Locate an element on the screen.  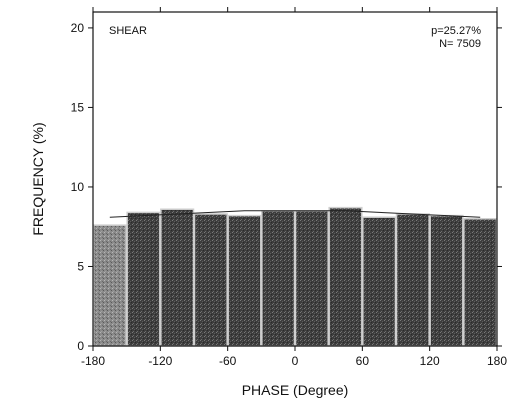
y-tick-label: 15 is located at coordinates (78, 107).